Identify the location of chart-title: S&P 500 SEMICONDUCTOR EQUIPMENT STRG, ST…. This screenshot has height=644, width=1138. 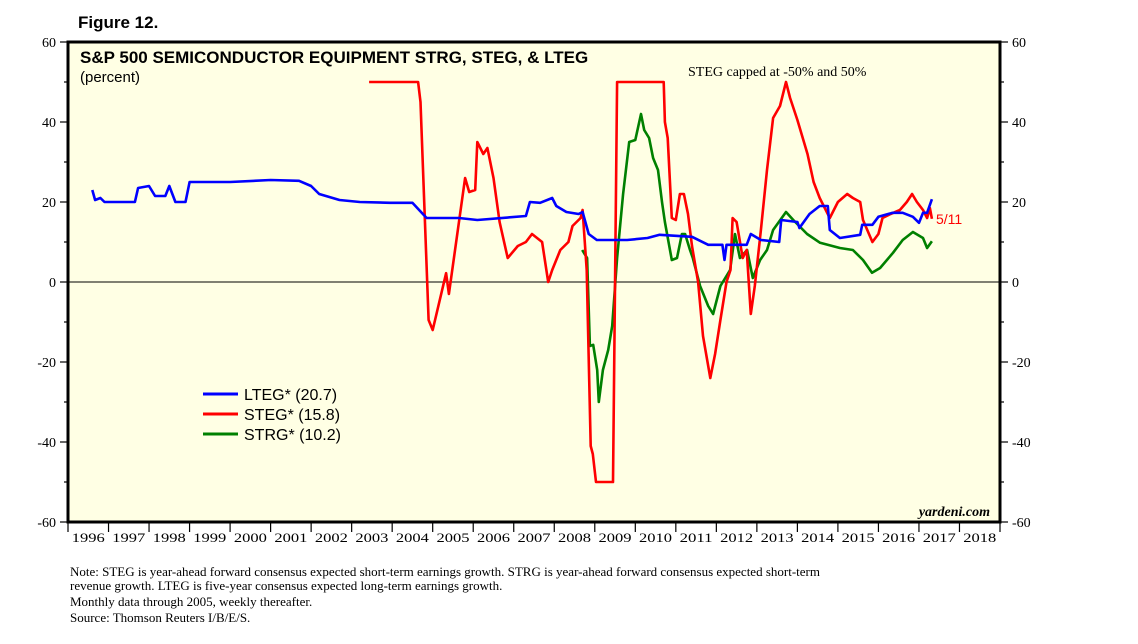
(334, 57).